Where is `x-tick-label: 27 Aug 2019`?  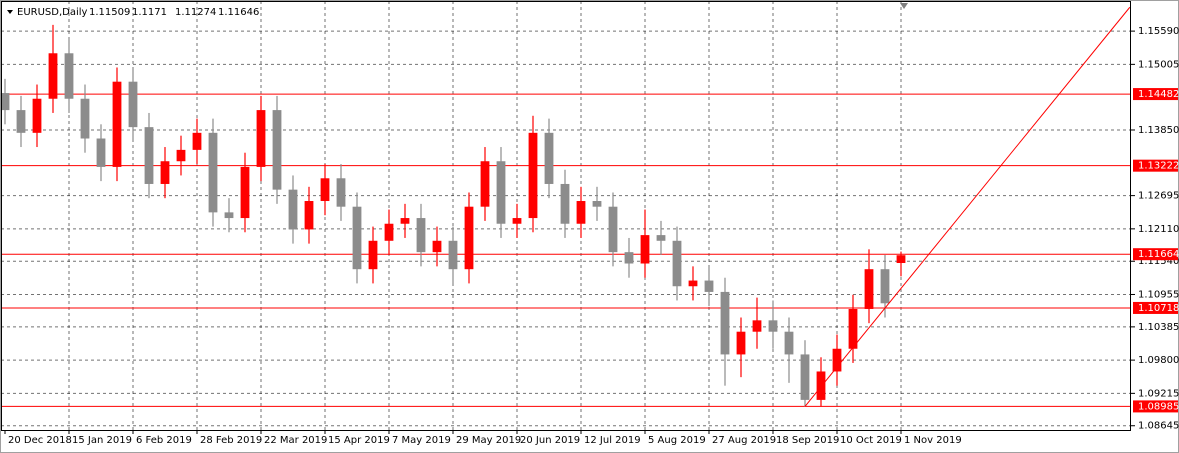
x-tick-label: 27 Aug 2019 is located at coordinates (744, 440).